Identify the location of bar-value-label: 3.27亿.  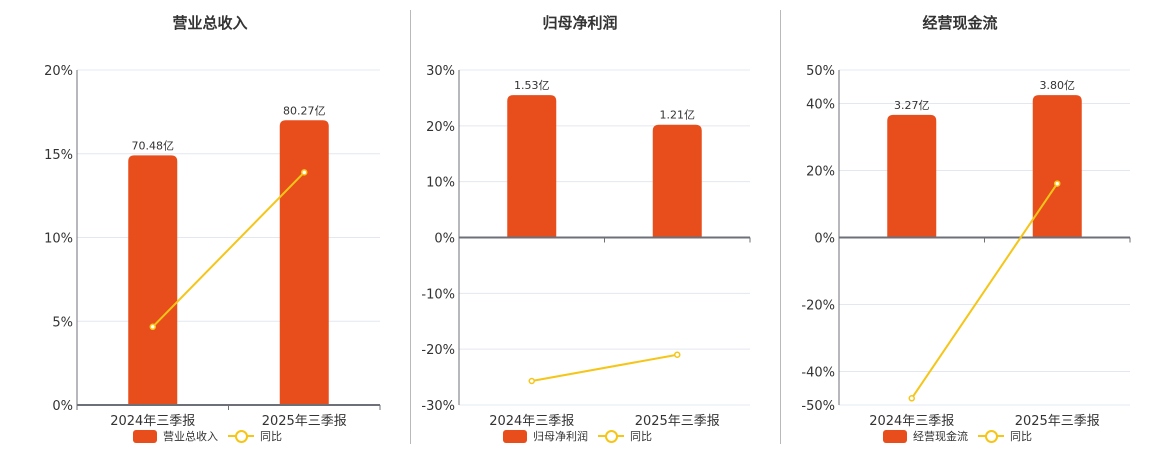
(912, 105).